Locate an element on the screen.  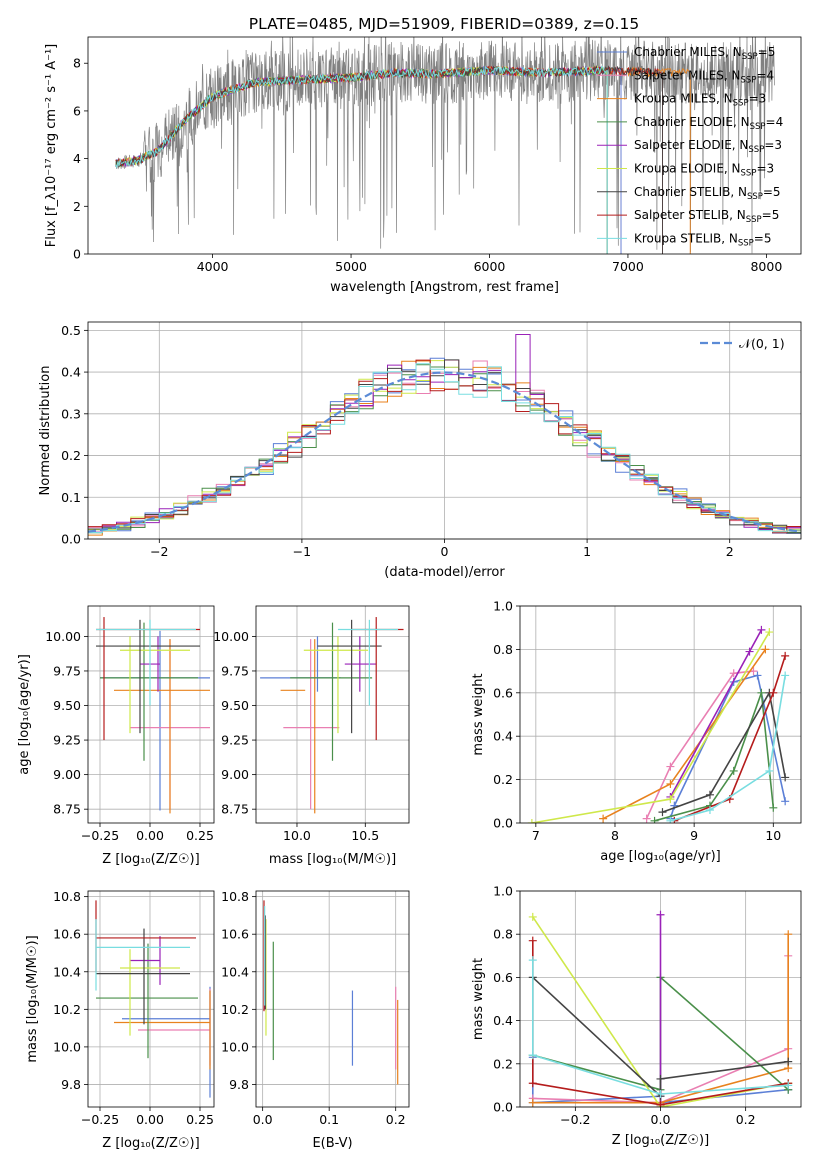
plot-area is located at coordinates (153, 715).